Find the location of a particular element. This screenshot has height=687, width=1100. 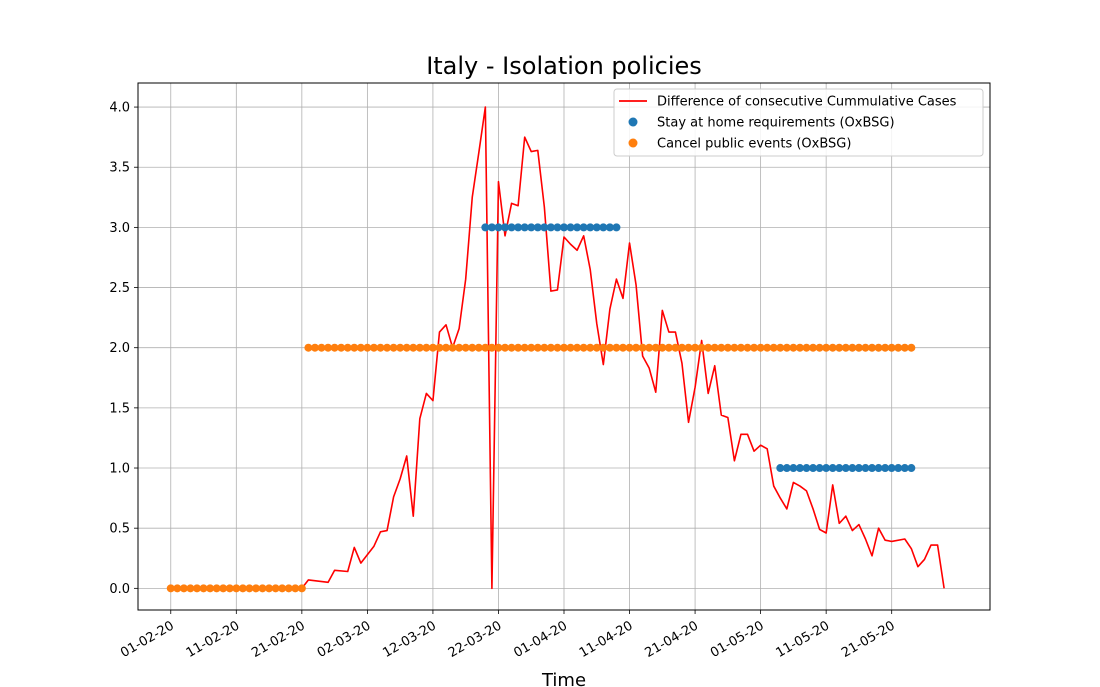

x-tick-label: 01-04-20 is located at coordinates (540, 639).